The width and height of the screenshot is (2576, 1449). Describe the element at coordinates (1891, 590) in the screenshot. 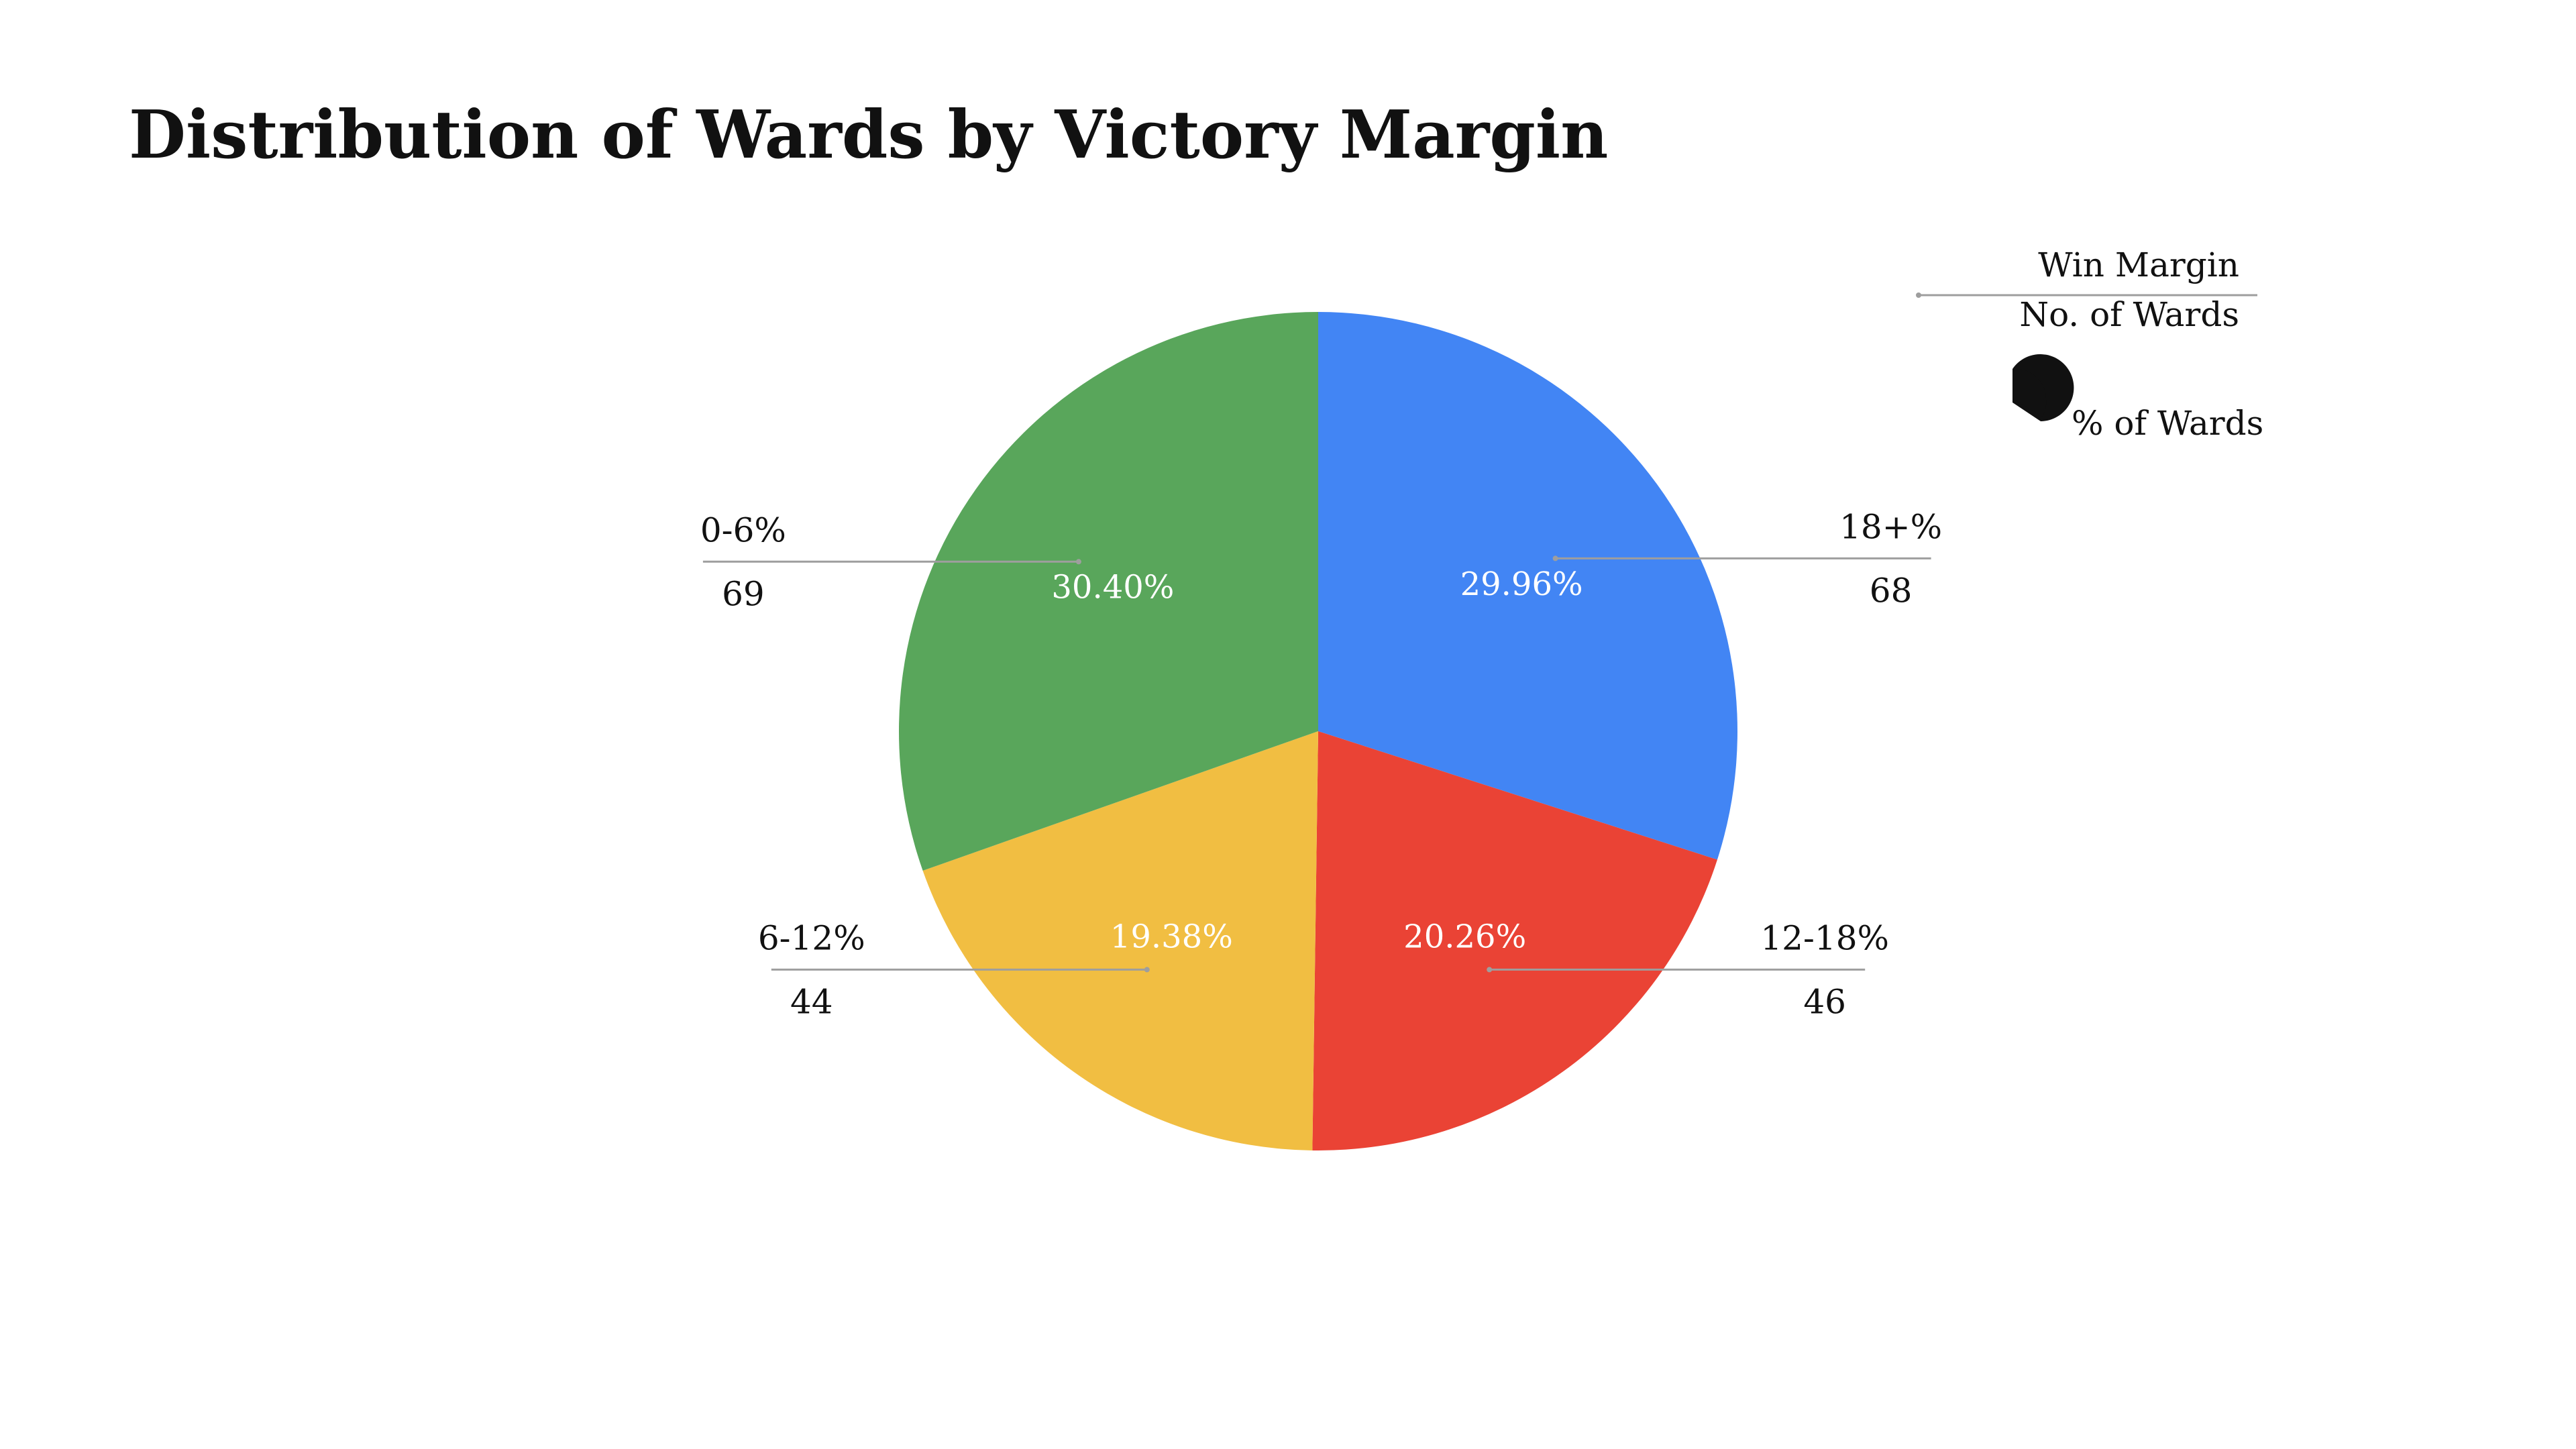

I see `callout-value-label: 68` at that location.